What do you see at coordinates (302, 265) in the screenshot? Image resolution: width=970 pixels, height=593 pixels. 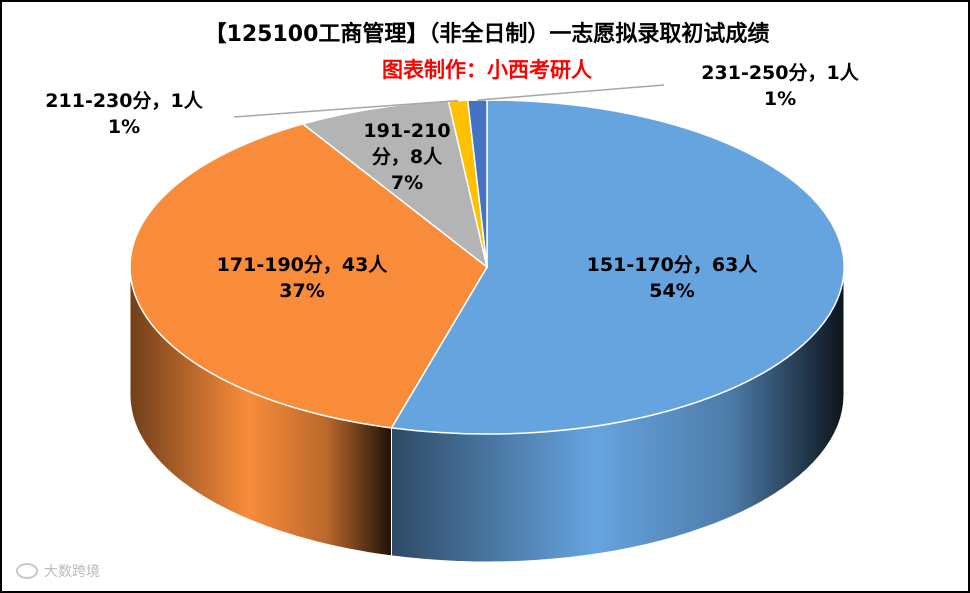 I see `data-label-line1: 171-190分，43人` at bounding box center [302, 265].